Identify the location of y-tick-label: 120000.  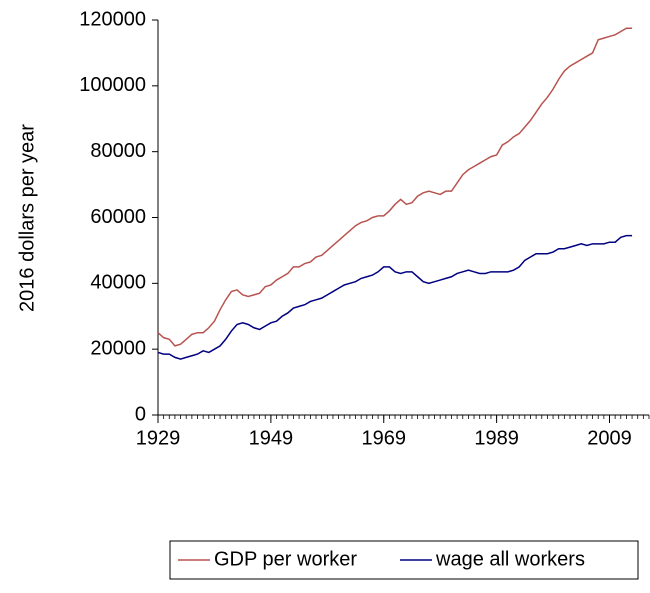
(112, 19).